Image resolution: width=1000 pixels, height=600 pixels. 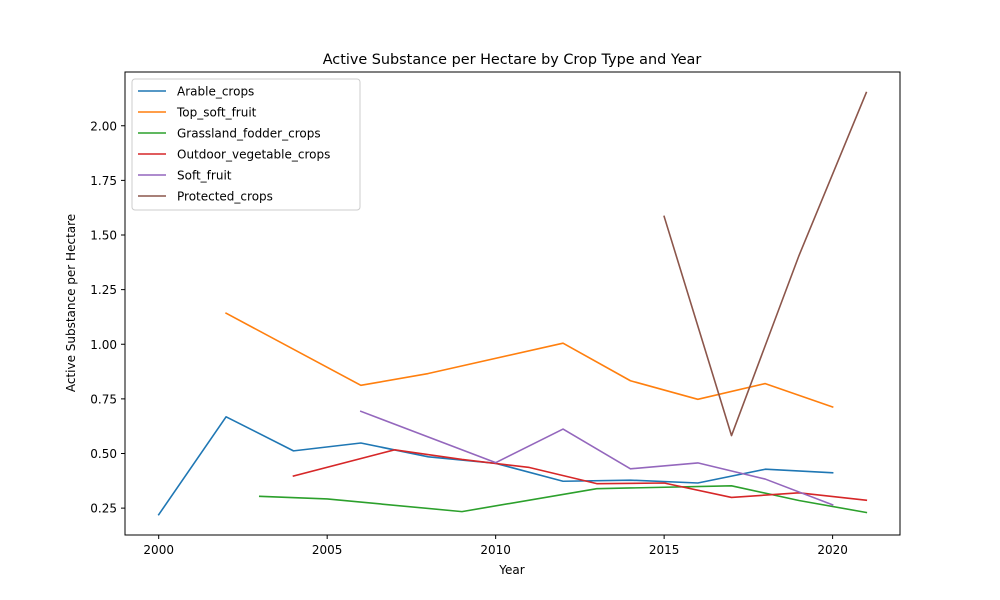 What do you see at coordinates (103, 399) in the screenshot?
I see `y-tick-label: 0.75` at bounding box center [103, 399].